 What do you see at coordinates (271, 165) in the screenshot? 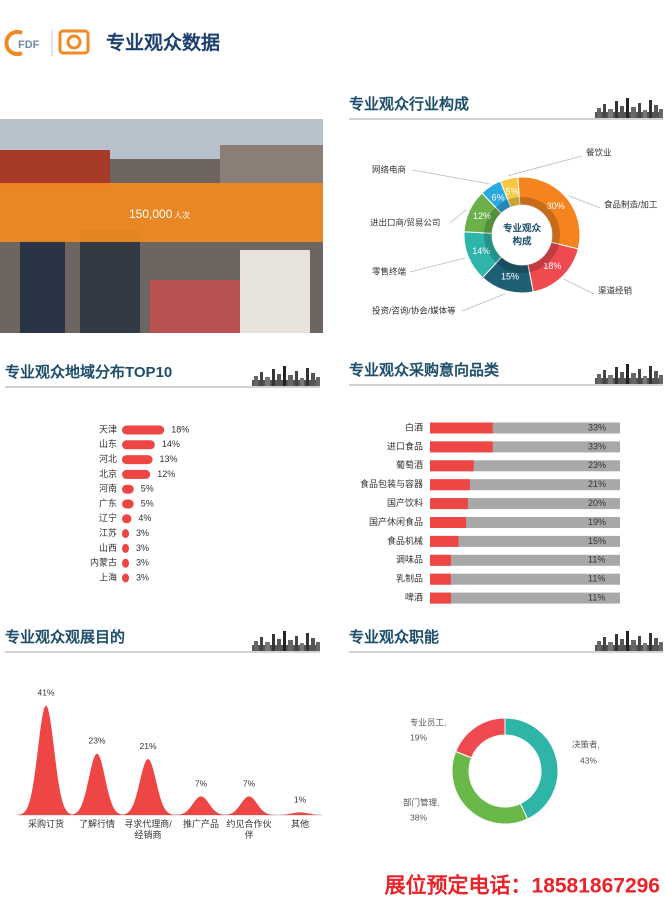
I see `photo-booth` at bounding box center [271, 165].